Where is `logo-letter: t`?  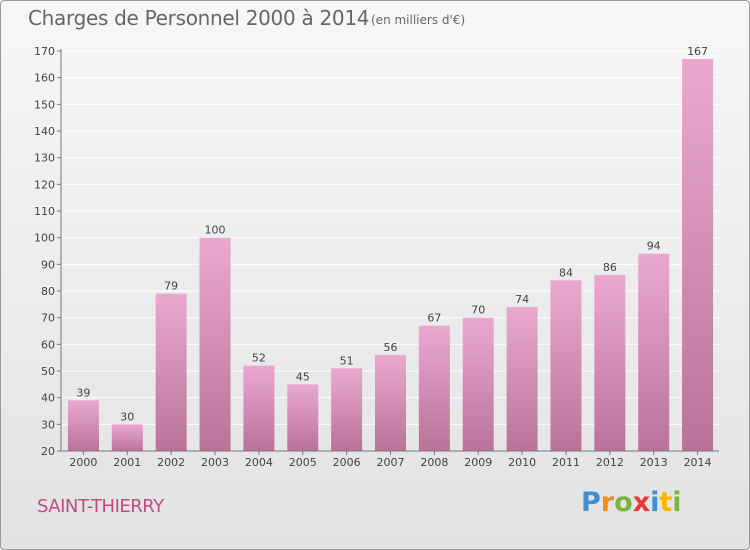
logo-letter: t is located at coordinates (666, 502).